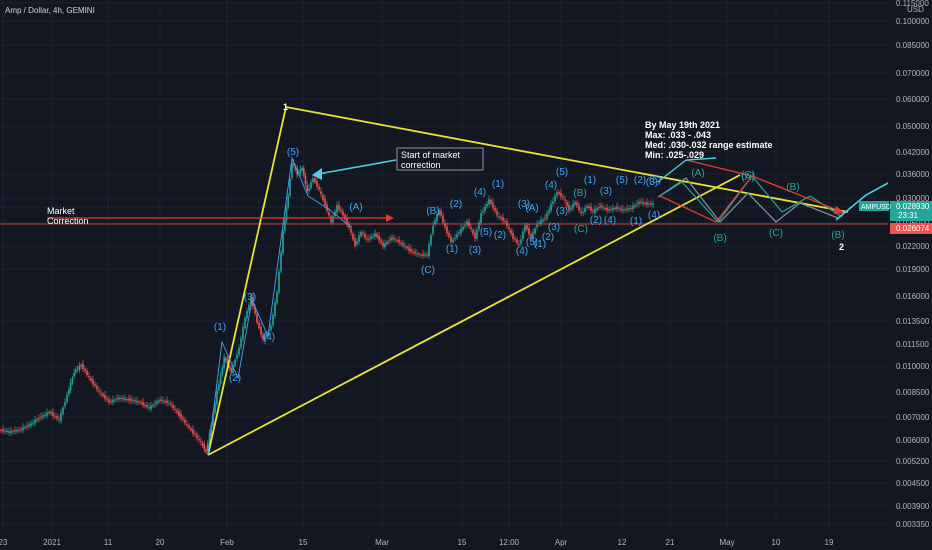 This screenshot has width=932, height=550. I want to click on time-axis, so click(444, 541).